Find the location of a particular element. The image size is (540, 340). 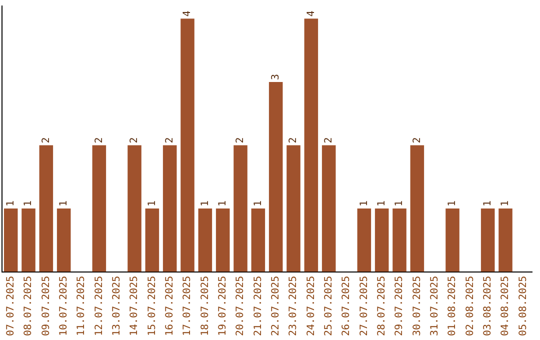

x-tick-label: 19.07.2025 is located at coordinates (222, 306).